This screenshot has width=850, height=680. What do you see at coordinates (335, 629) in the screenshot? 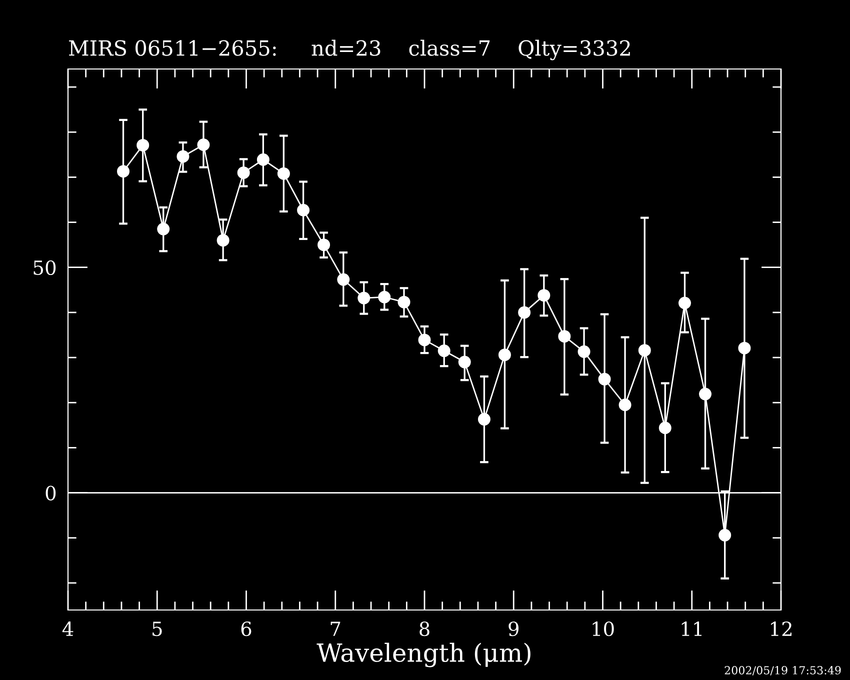
I see `x-tick-label: 7` at bounding box center [335, 629].